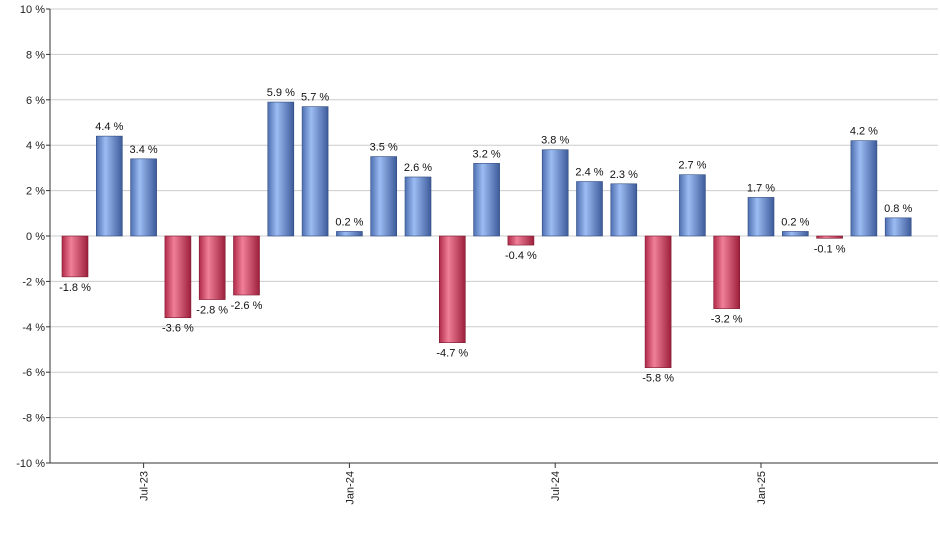  Describe the element at coordinates (33, 419) in the screenshot. I see `y-tick-label: -8 %` at that location.